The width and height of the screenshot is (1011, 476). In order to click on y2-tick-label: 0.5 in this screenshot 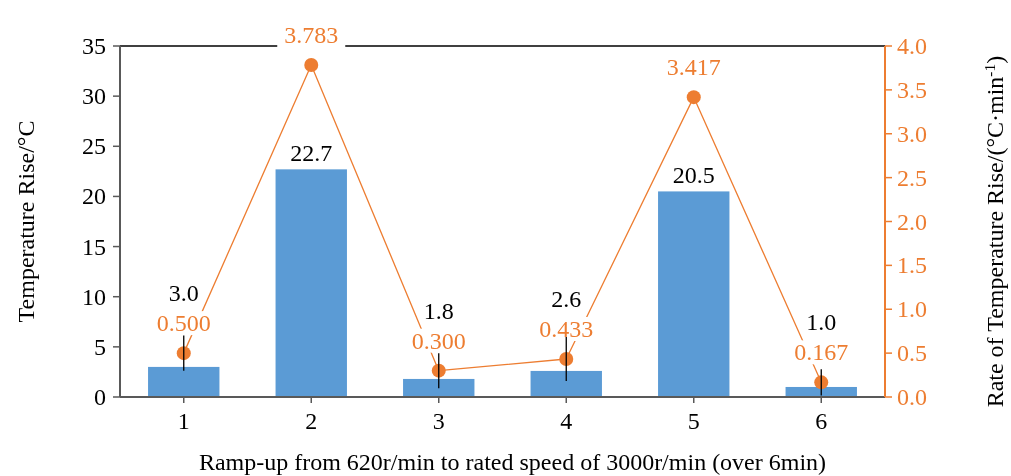, I will do `click(912, 353)`.